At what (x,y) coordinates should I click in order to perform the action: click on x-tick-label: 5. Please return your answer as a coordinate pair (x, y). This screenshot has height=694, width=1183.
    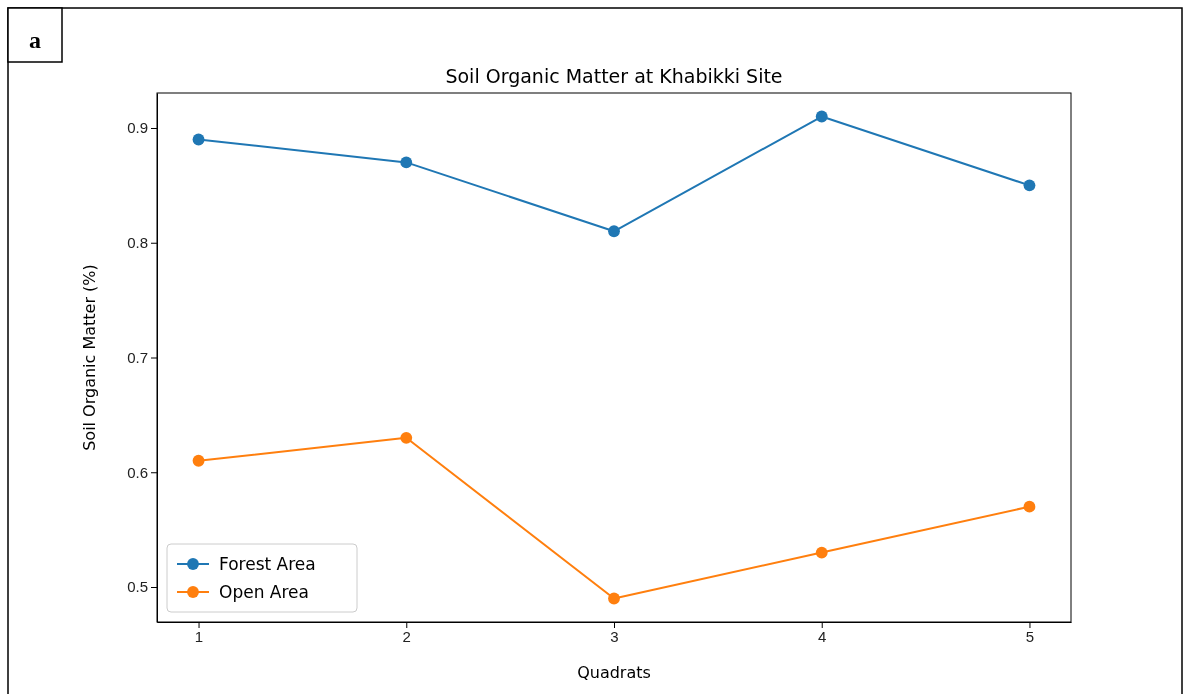
    Looking at the image, I should click on (1030, 636).